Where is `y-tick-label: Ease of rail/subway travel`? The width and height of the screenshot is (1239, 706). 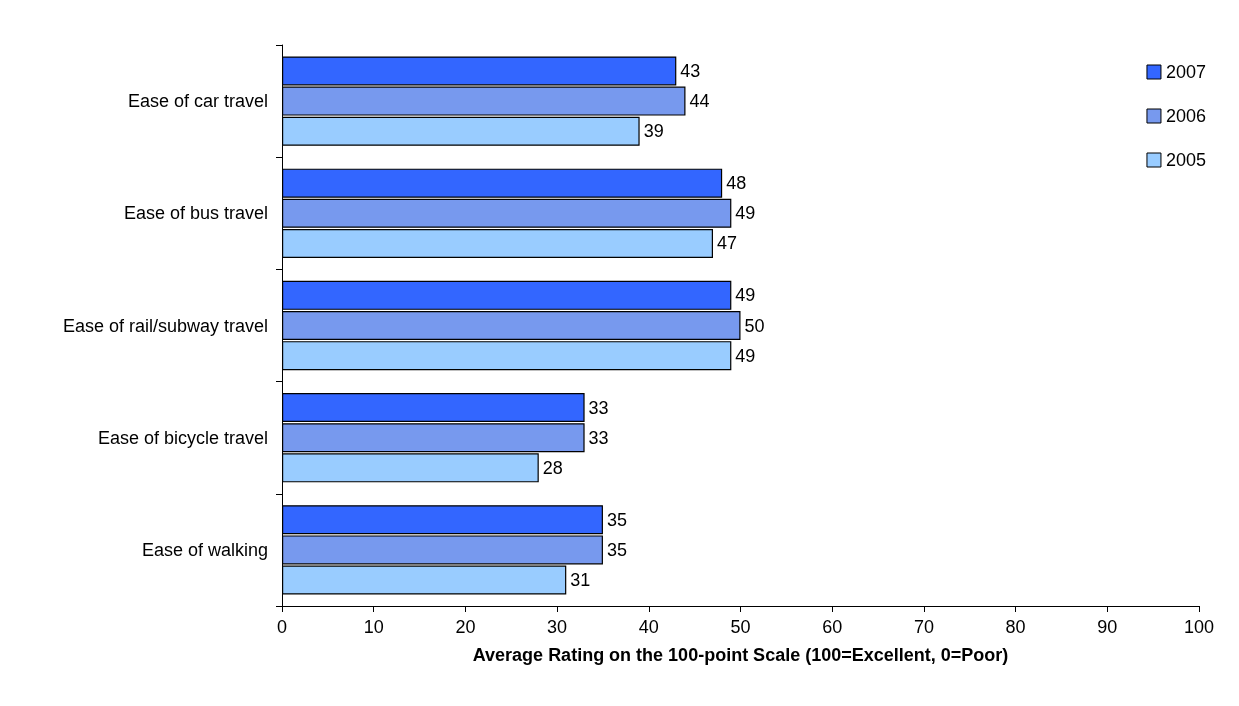
y-tick-label: Ease of rail/subway travel is located at coordinates (165, 325).